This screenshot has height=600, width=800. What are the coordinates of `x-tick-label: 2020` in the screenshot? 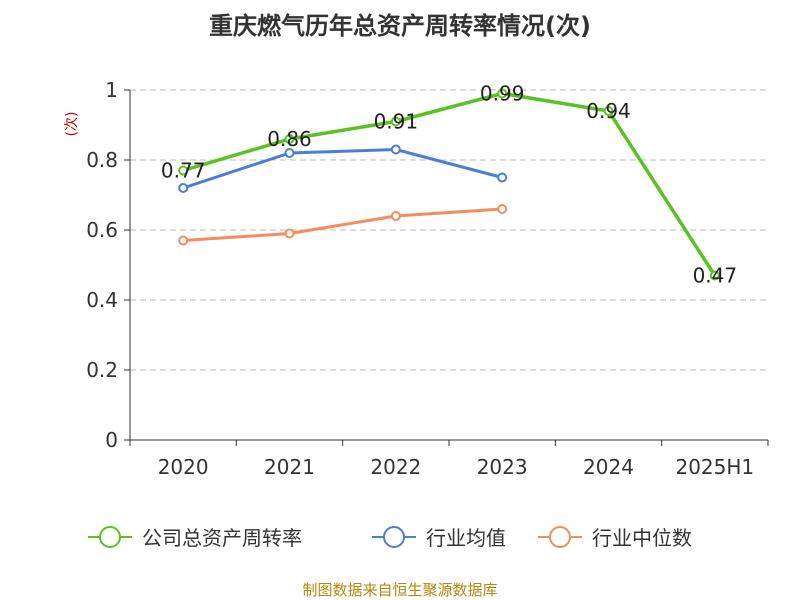 It's located at (183, 467).